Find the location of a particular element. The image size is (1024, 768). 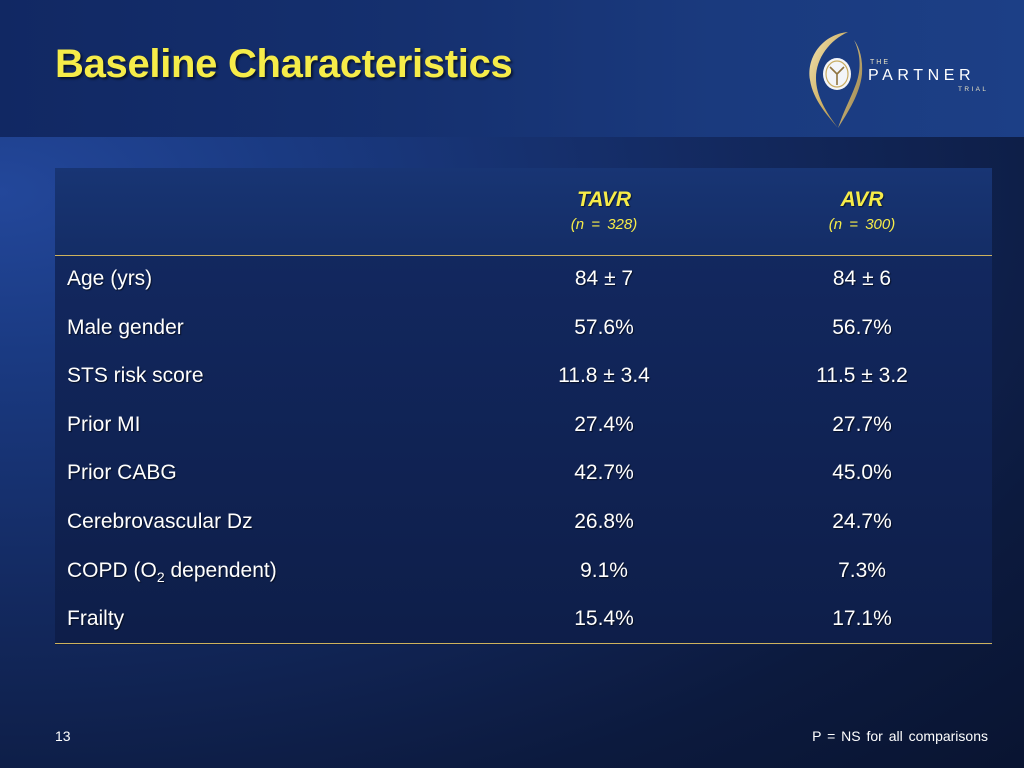

table-row: STS risk score 11.8 ± 3.4 11.5 ± 3.2 is located at coordinates (523, 376).